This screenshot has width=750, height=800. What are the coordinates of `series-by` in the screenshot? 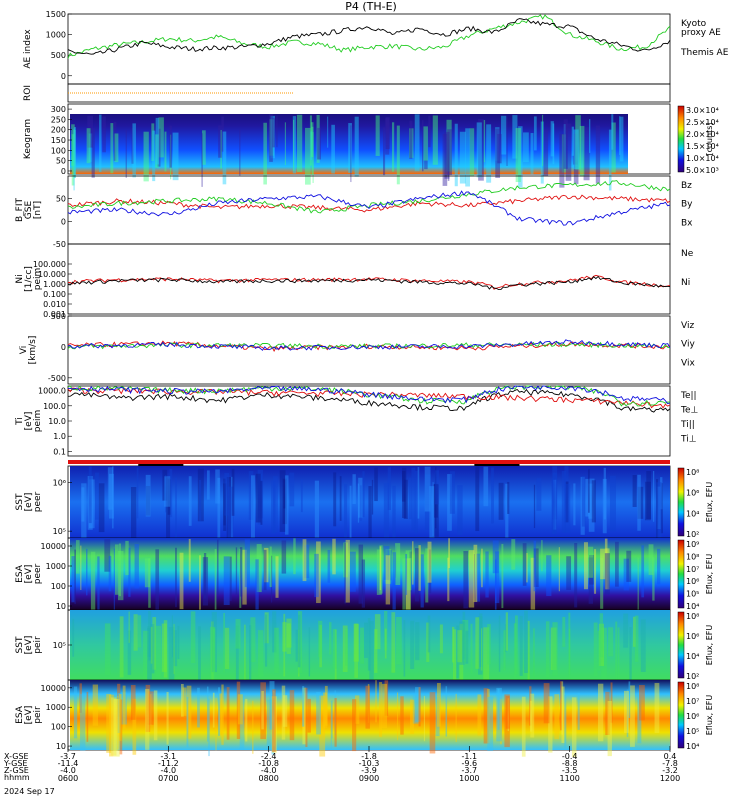 It's located at (369, 197).